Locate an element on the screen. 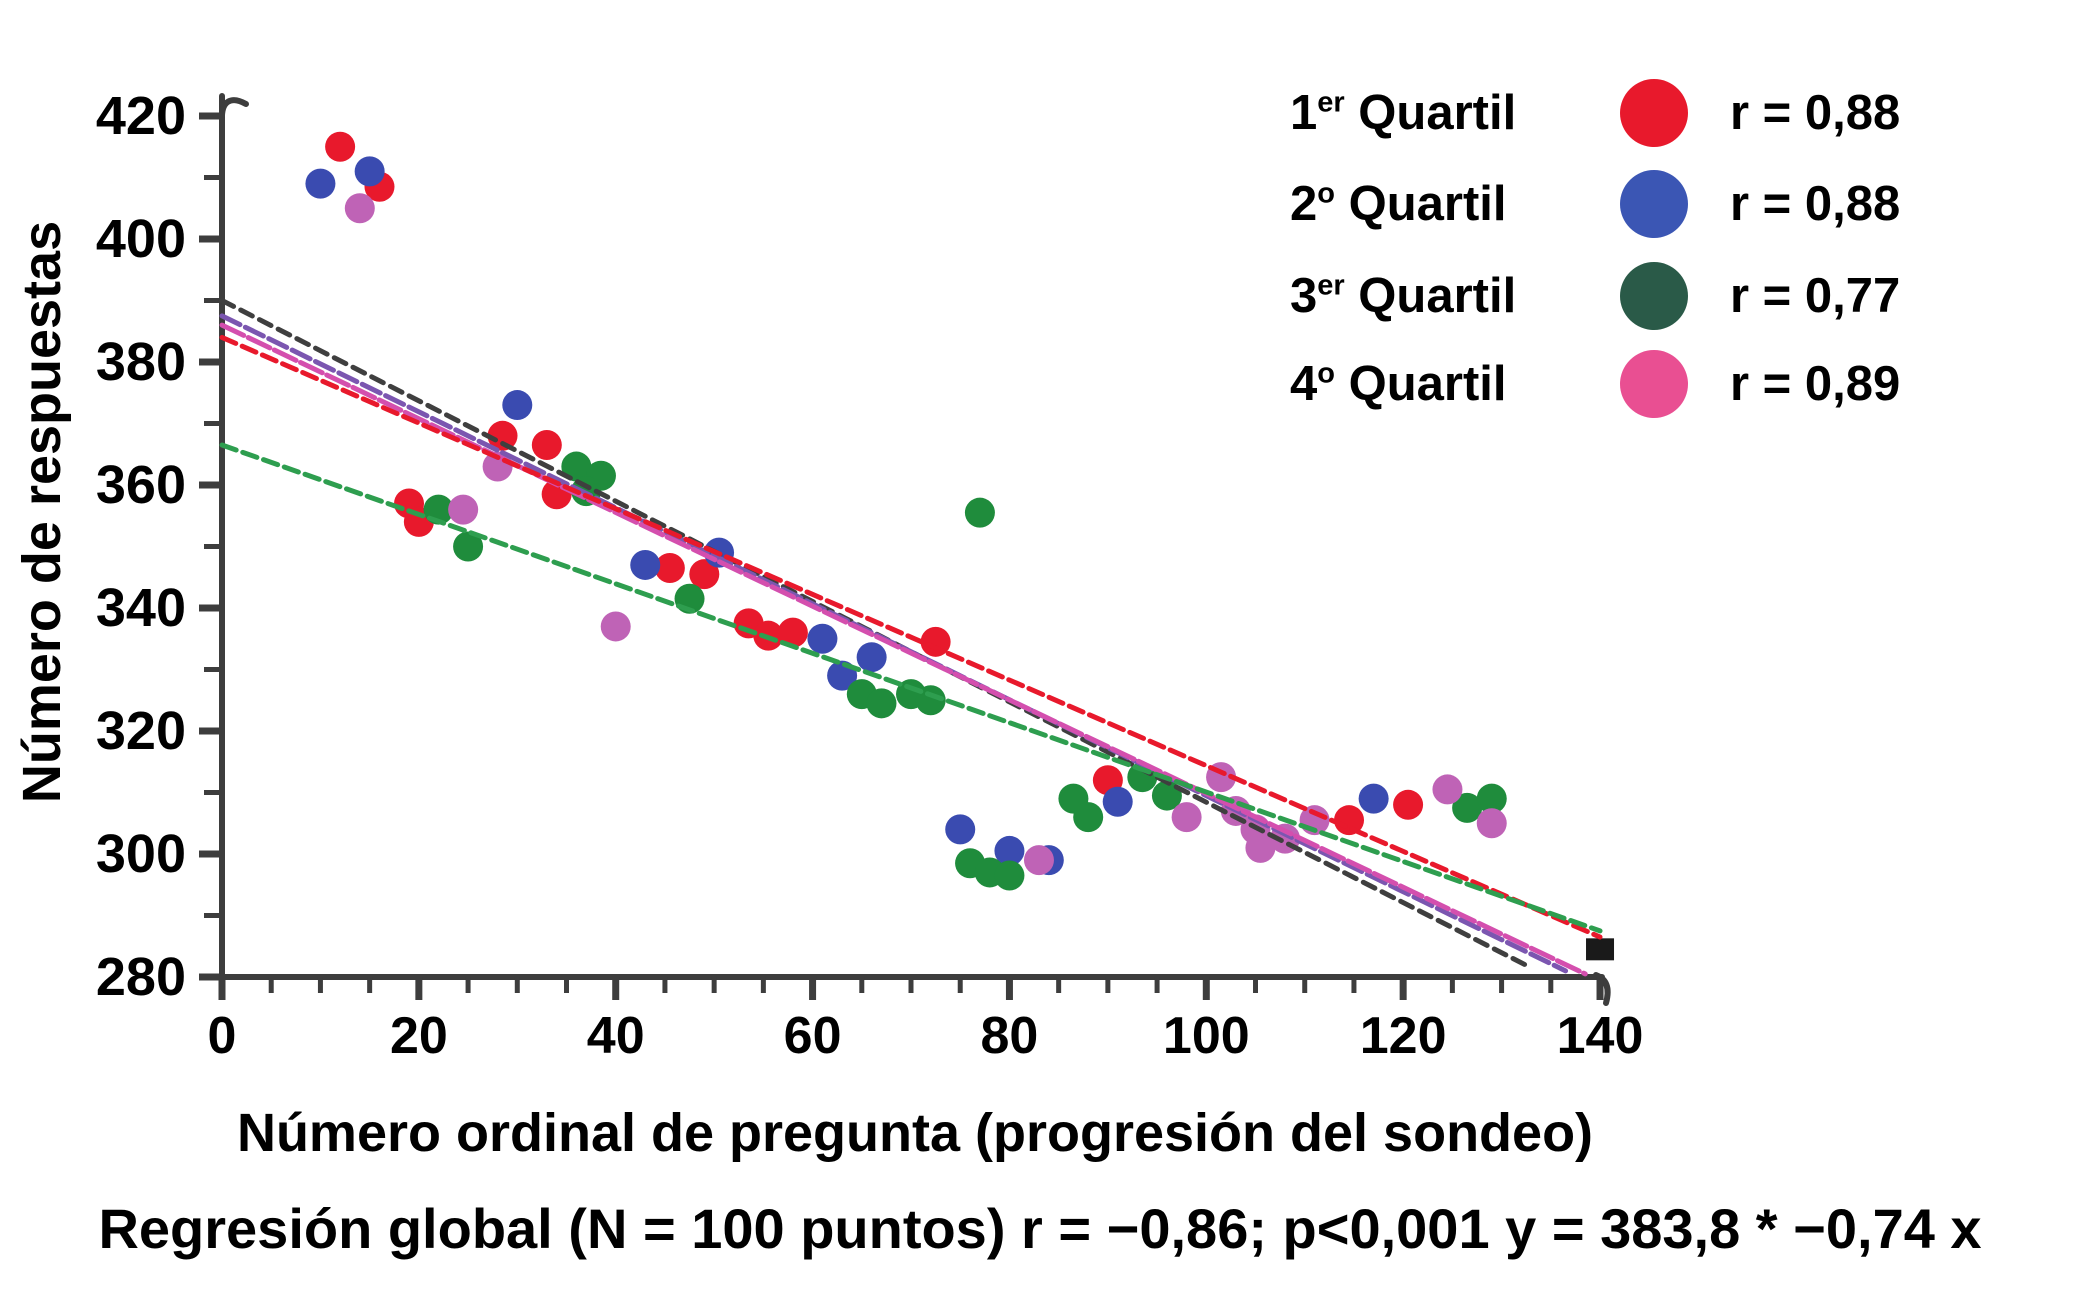 Image resolution: width=2085 pixels, height=1291 pixels. x-tick-label: 80 is located at coordinates (1010, 1036).